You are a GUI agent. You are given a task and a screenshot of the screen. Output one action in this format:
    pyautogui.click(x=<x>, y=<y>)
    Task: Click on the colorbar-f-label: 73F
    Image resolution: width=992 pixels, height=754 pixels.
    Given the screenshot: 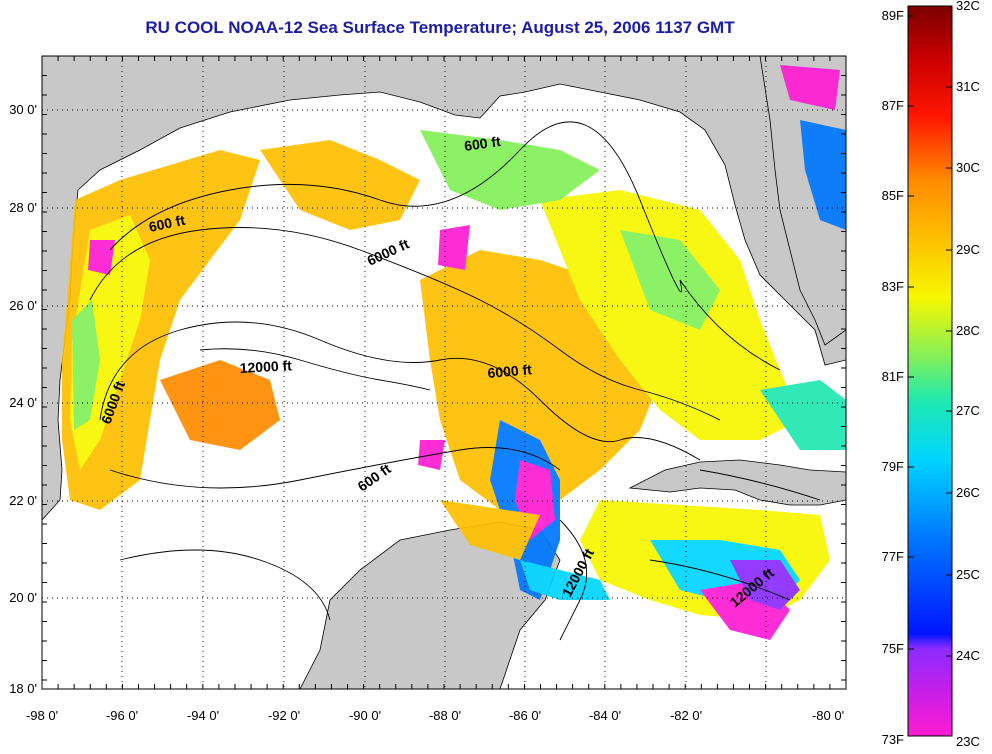 What is the action you would take?
    pyautogui.click(x=893, y=739)
    